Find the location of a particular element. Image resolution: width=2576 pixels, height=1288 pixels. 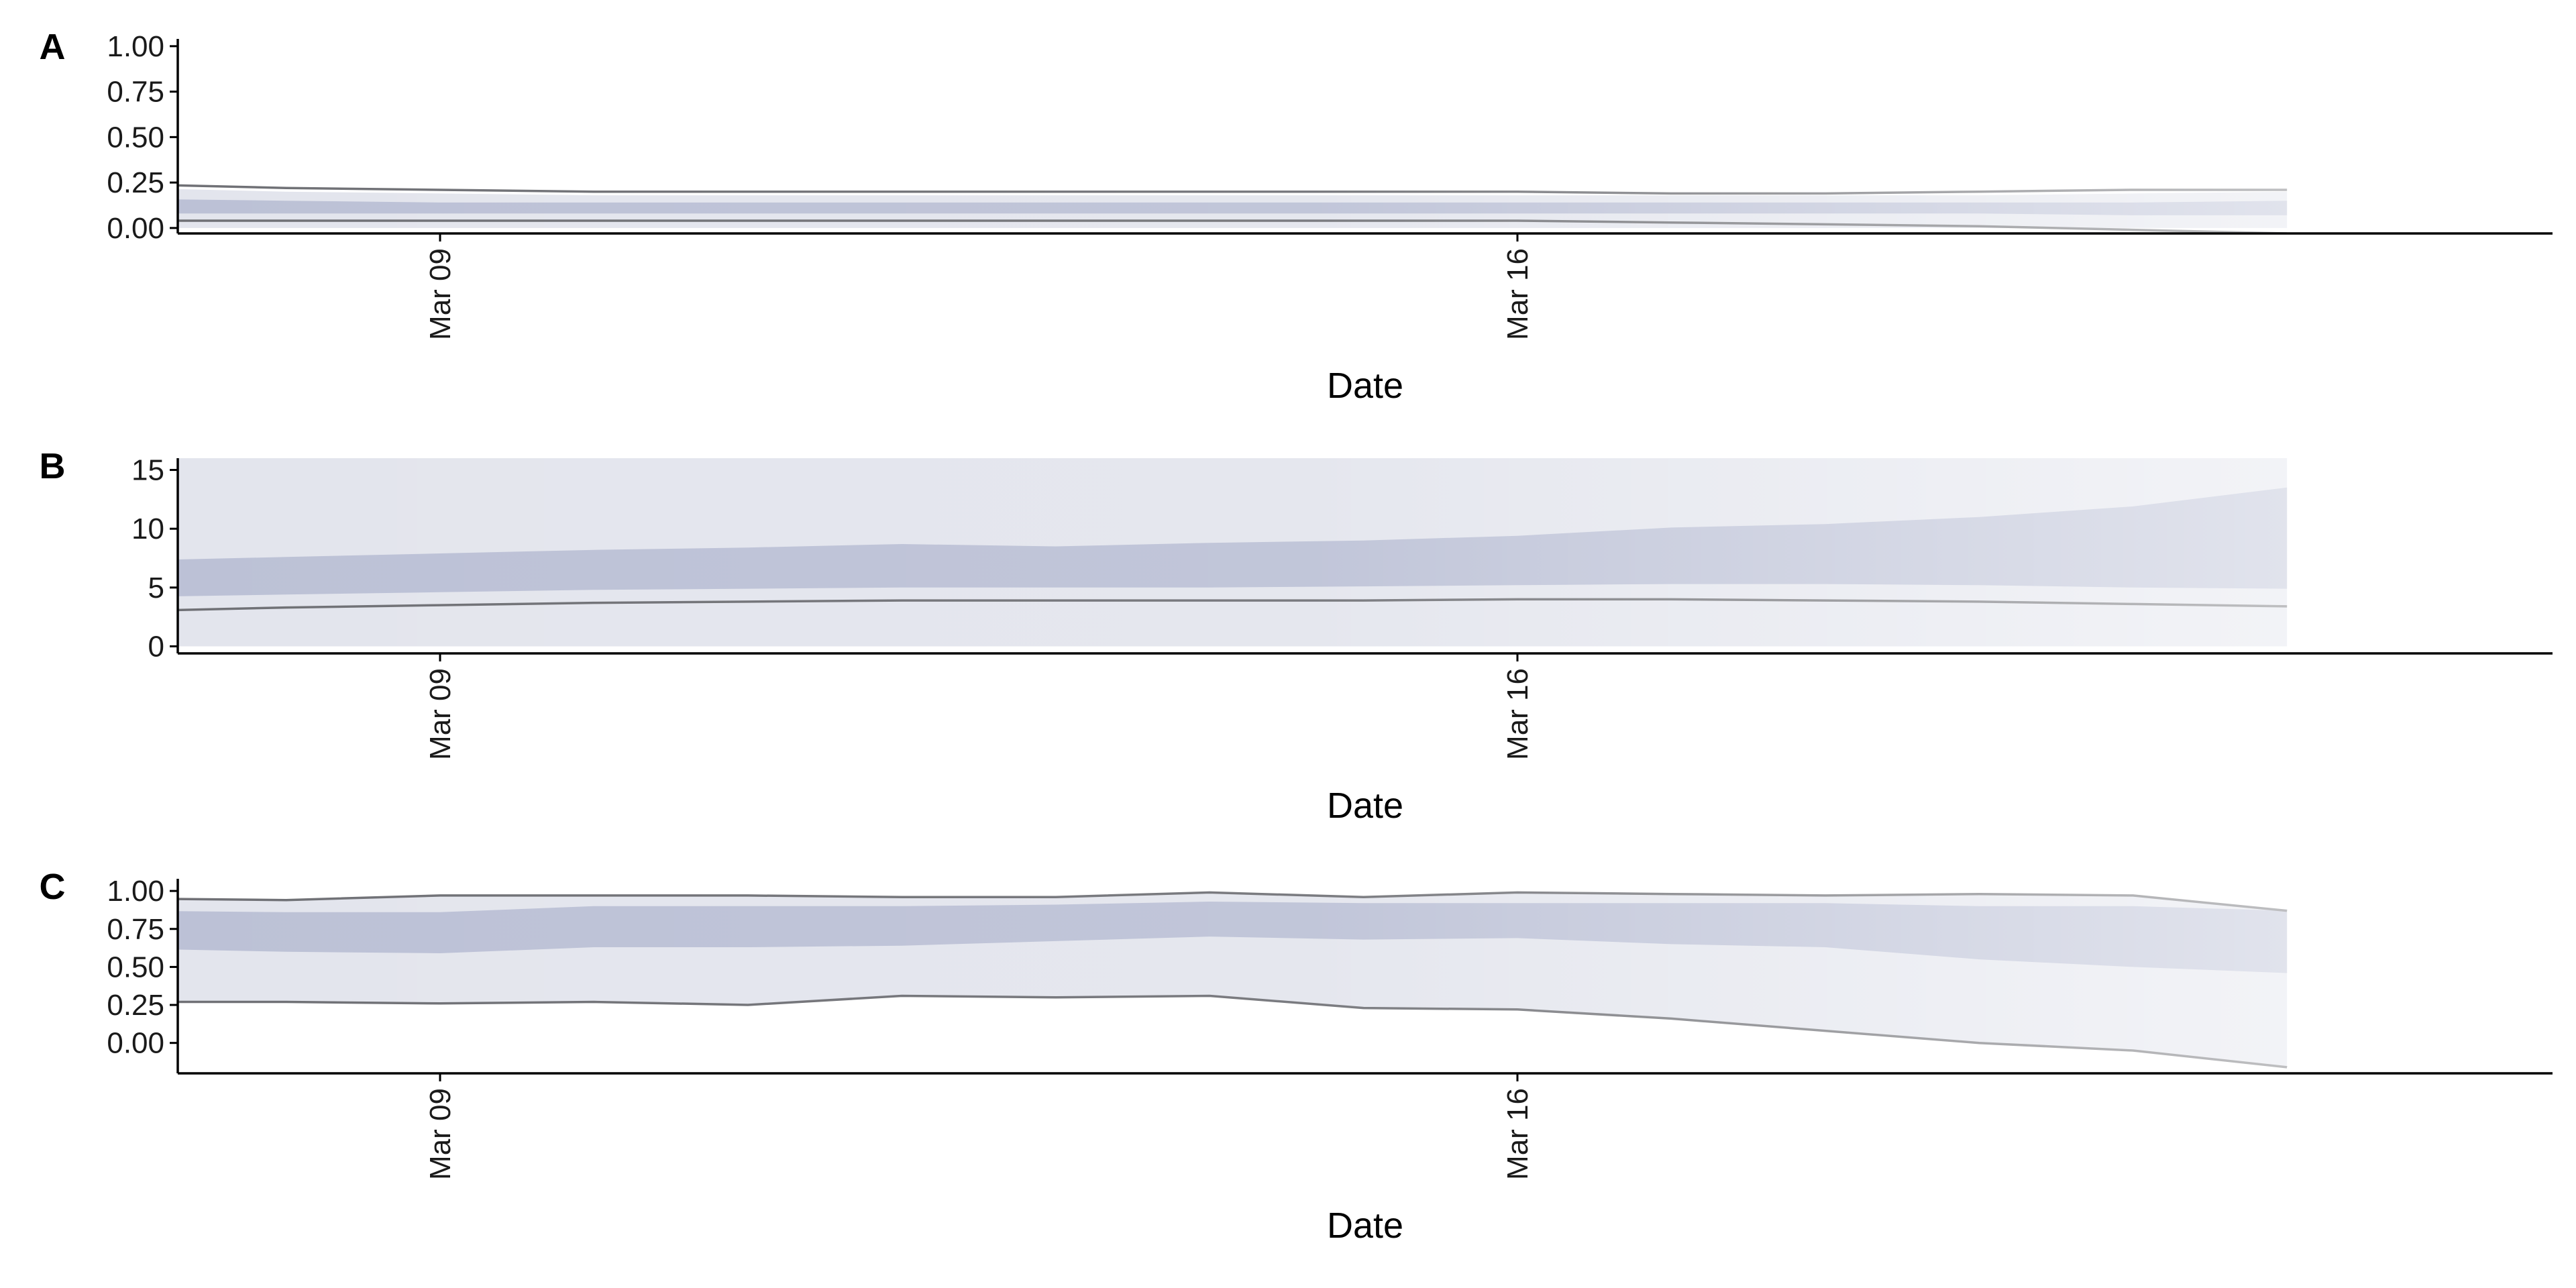

y-tick-label: 0 is located at coordinates (156, 646).